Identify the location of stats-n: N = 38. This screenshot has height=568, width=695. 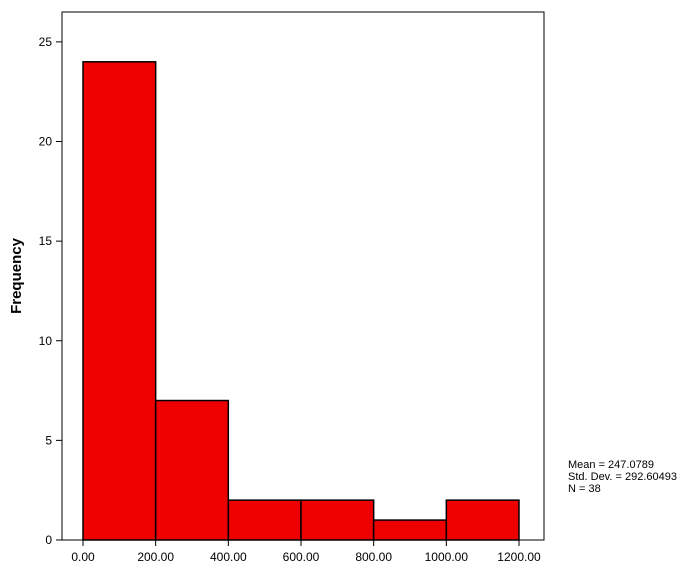
(584, 489).